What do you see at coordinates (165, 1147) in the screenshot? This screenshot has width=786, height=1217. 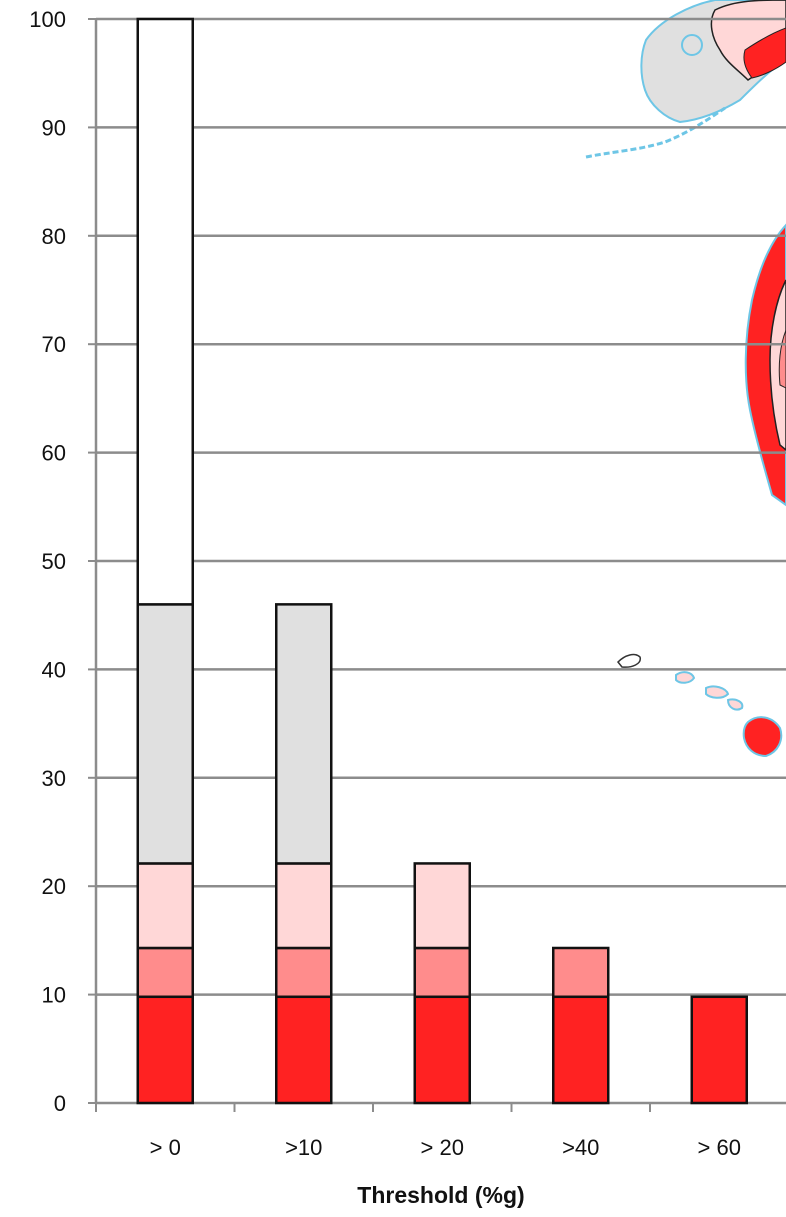 I see `x-tick-label: > 0` at bounding box center [165, 1147].